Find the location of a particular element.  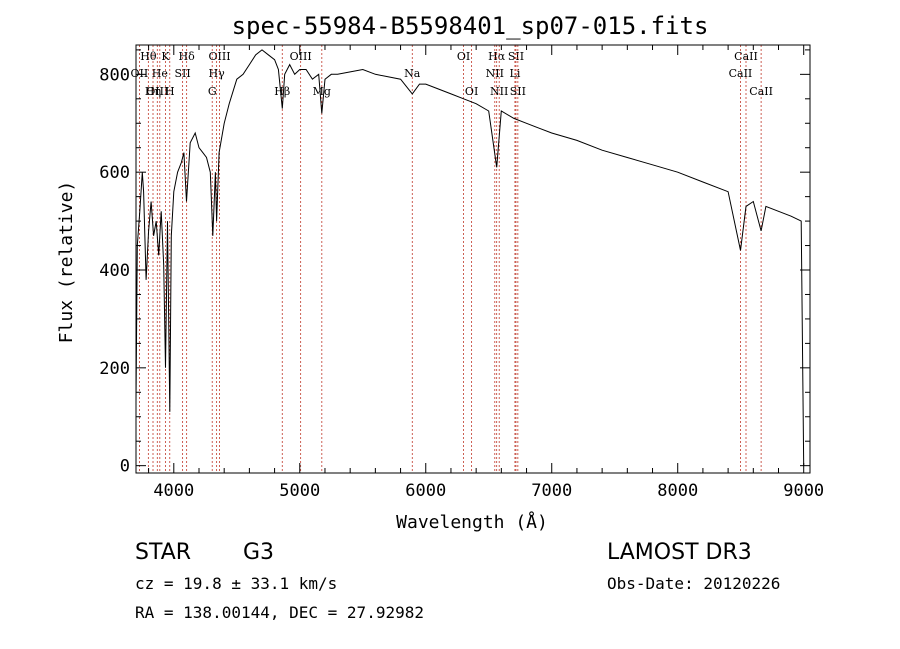

line-label: Hβ is located at coordinates (282, 91).